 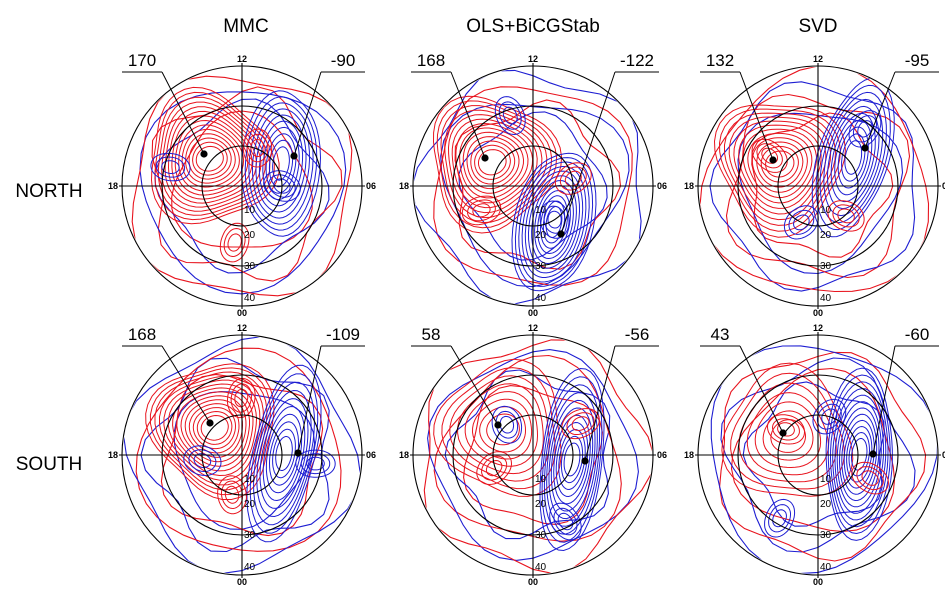 I want to click on max-value-label: 43, so click(x=720, y=334).